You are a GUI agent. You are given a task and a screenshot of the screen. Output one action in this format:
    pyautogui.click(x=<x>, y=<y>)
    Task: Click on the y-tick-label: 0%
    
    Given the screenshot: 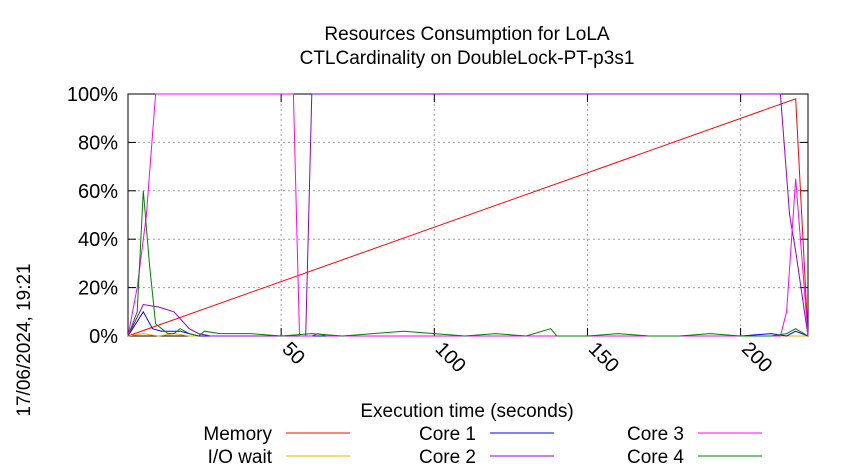 What is the action you would take?
    pyautogui.click(x=103, y=337)
    